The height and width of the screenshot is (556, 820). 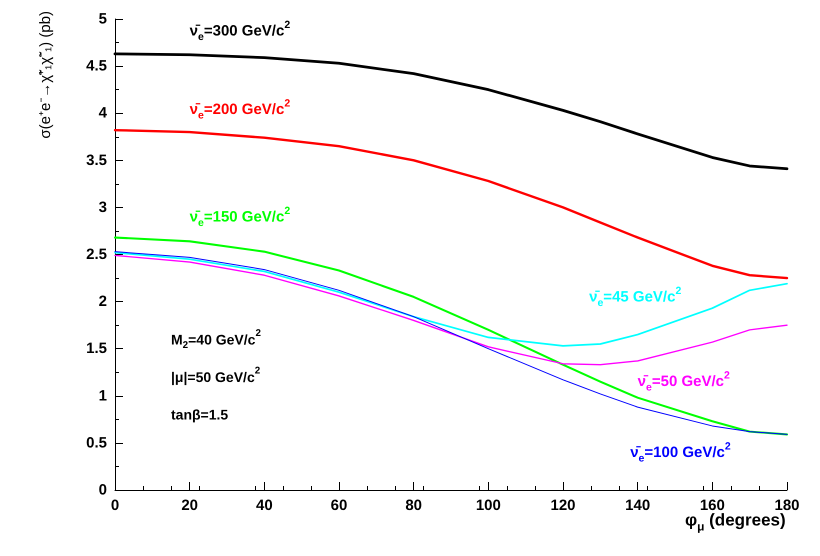 I want to click on y-tick-label: 2, so click(x=102, y=301).